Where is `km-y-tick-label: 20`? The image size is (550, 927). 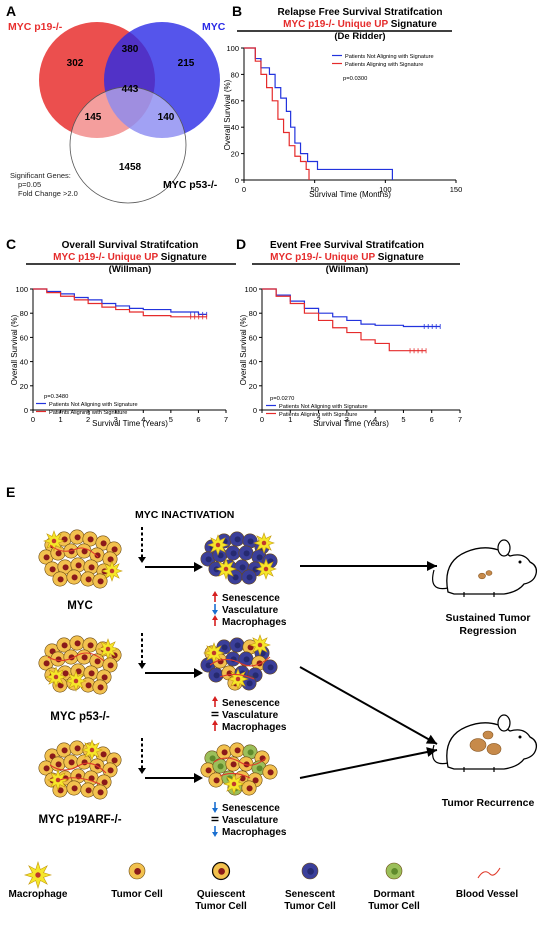
km-y-tick-label: 20 is located at coordinates (253, 386).